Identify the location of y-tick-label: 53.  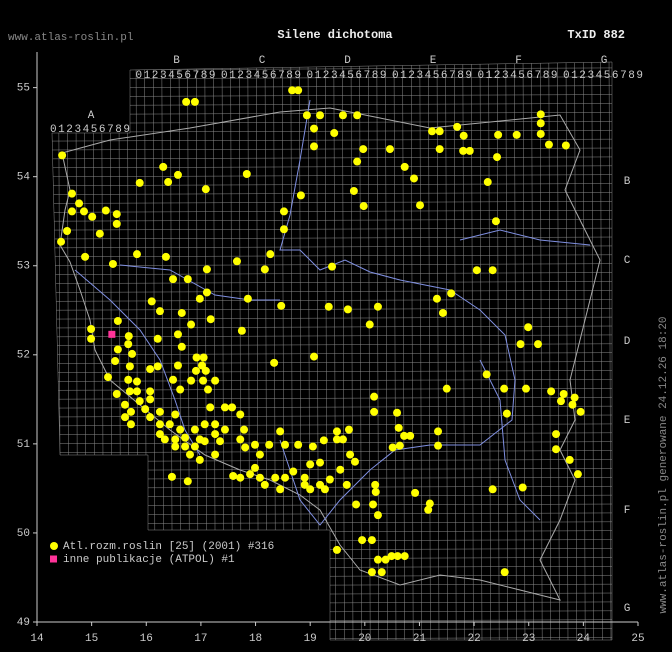
(23, 267).